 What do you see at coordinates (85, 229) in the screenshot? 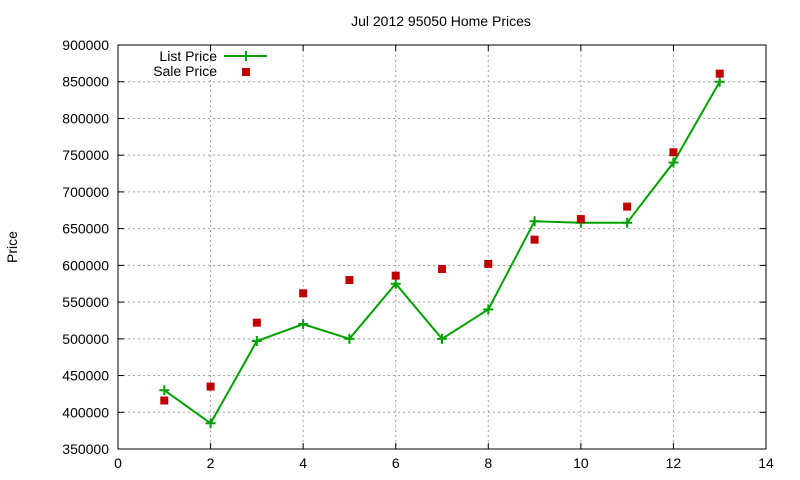
I see `y-tick-label: 650000` at bounding box center [85, 229].